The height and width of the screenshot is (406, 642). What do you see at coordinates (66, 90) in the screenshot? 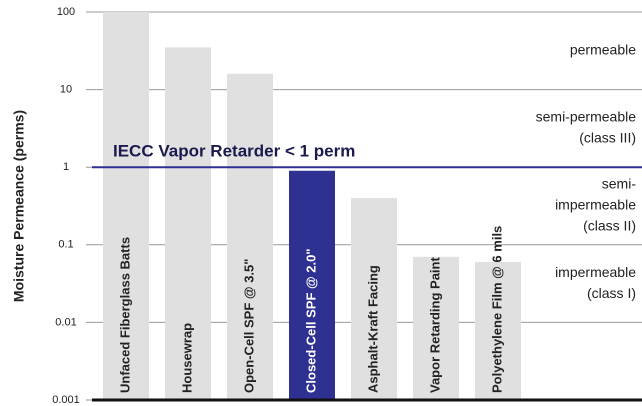
I see `y-tick-label: 10` at bounding box center [66, 90].